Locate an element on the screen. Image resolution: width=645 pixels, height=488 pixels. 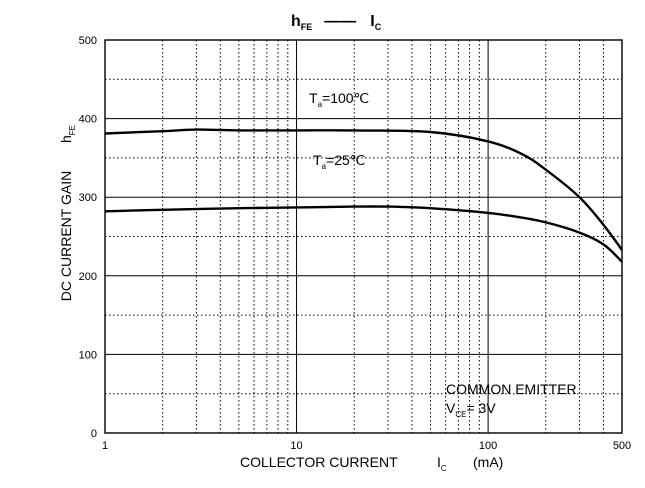
x-tick-label: 10 is located at coordinates (296, 446).